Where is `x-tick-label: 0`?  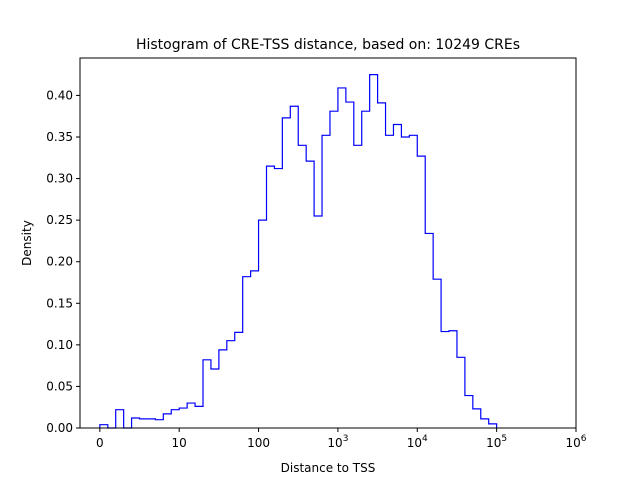
x-tick-label: 0 is located at coordinates (100, 443).